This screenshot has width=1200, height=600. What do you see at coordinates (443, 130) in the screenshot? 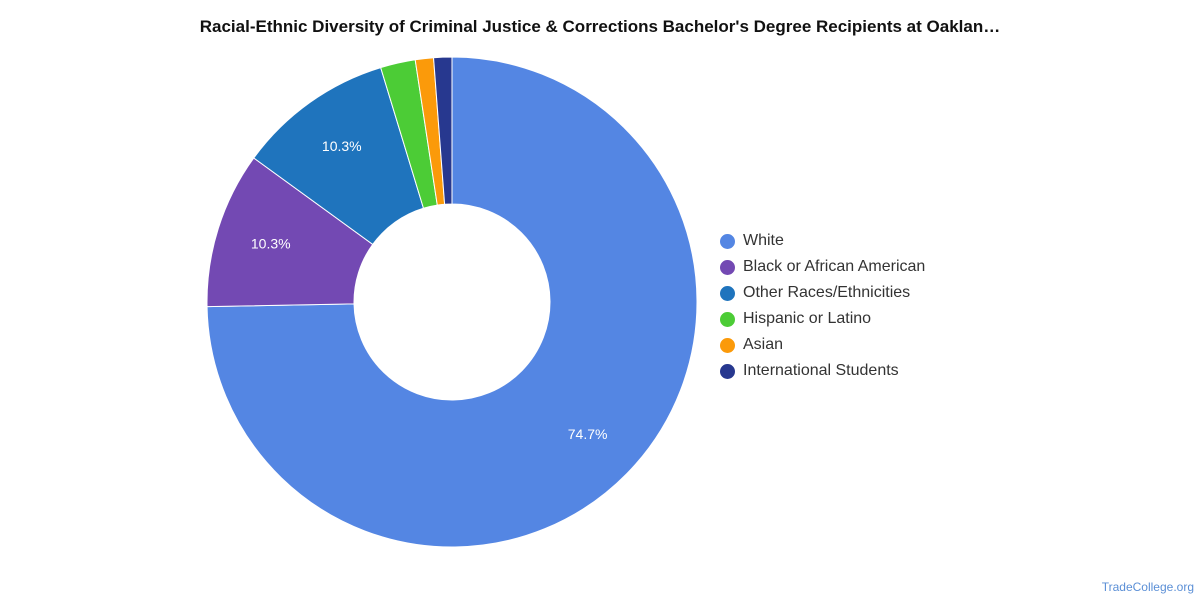
I see `slice-international-students` at bounding box center [443, 130].